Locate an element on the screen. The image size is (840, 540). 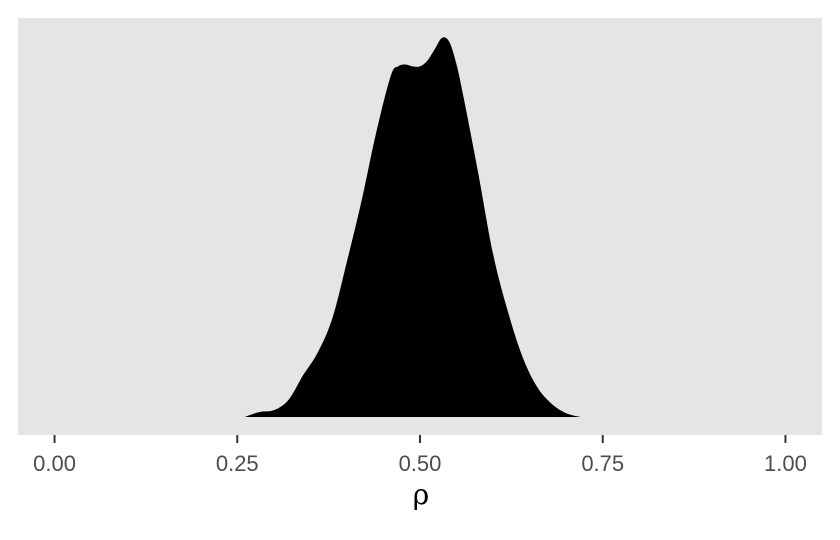
x-tick-label: 0.50 is located at coordinates (420, 463).